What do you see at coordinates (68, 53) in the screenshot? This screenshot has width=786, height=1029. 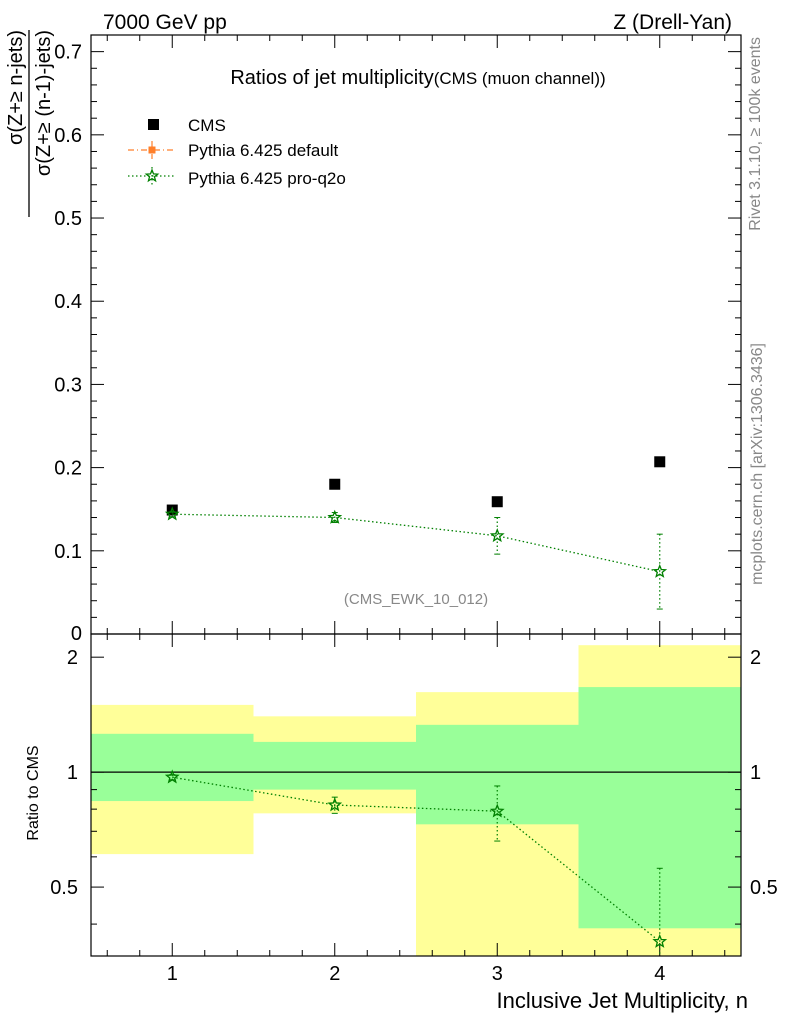 I see `upper-ytick-label: 0.7` at bounding box center [68, 53].